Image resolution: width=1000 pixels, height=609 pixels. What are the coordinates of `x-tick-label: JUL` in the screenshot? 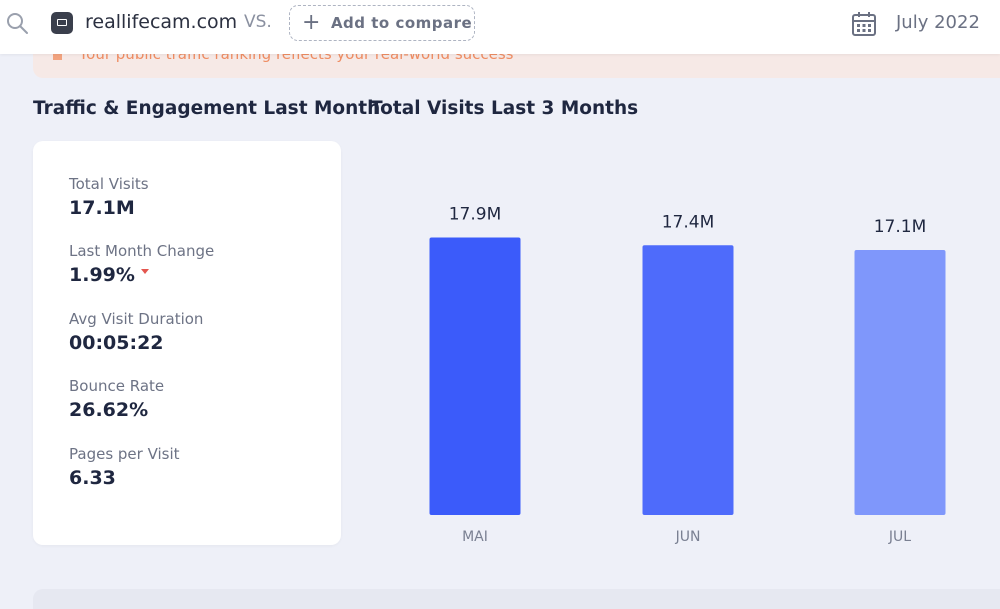 It's located at (899, 537).